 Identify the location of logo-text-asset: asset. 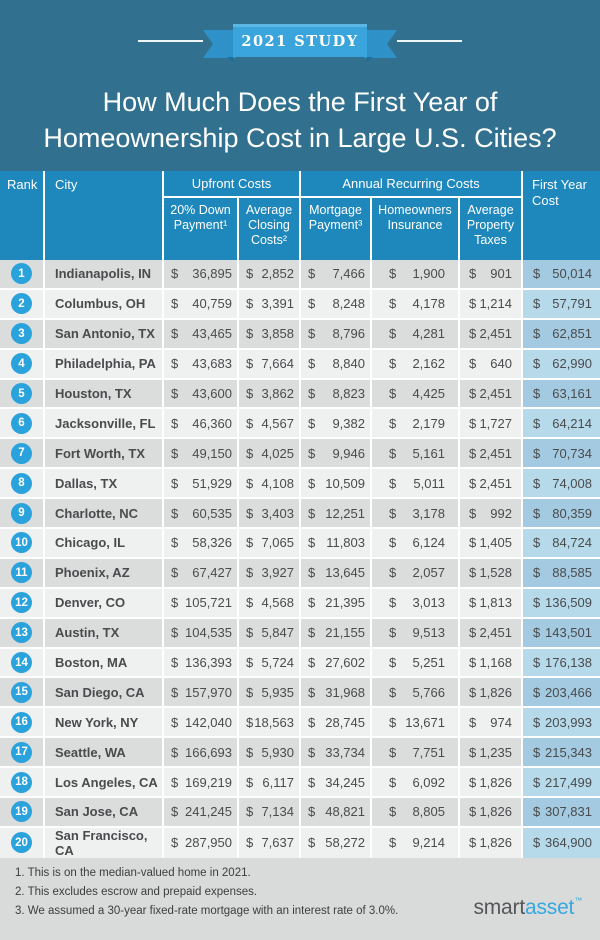
(549, 907).